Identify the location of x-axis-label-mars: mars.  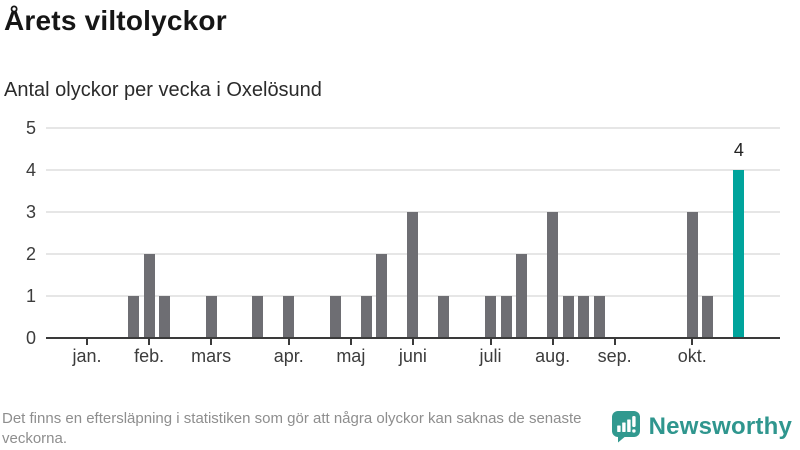
(211, 356).